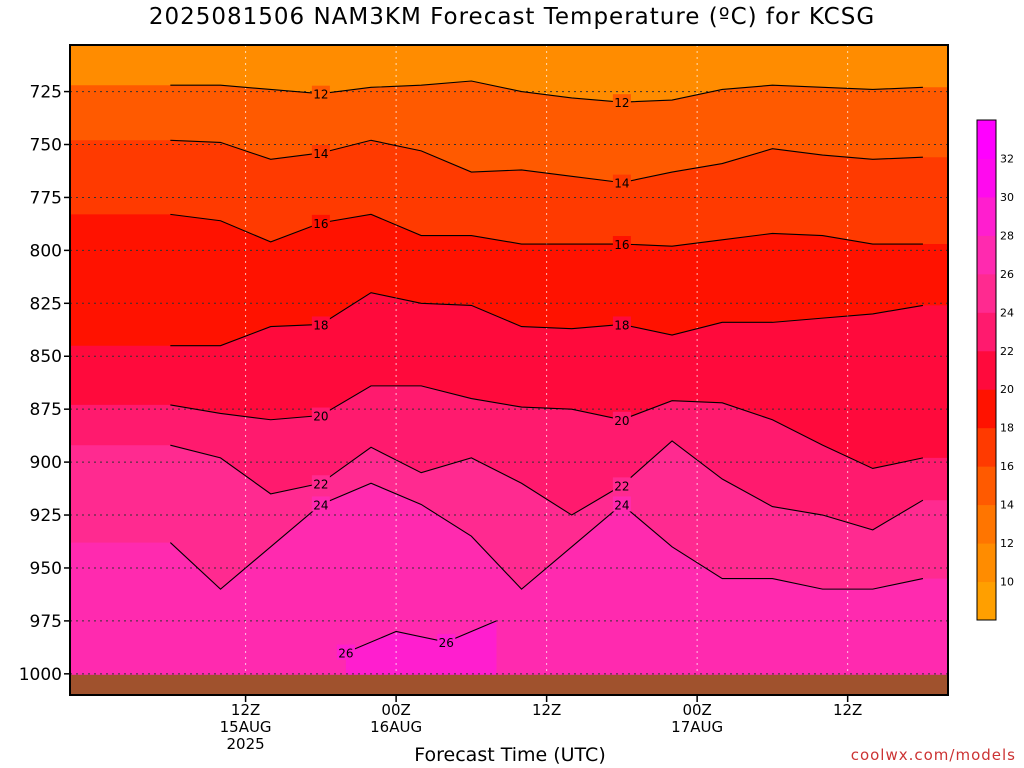  I want to click on colorbar-label-22: 22, so click(1007, 351).